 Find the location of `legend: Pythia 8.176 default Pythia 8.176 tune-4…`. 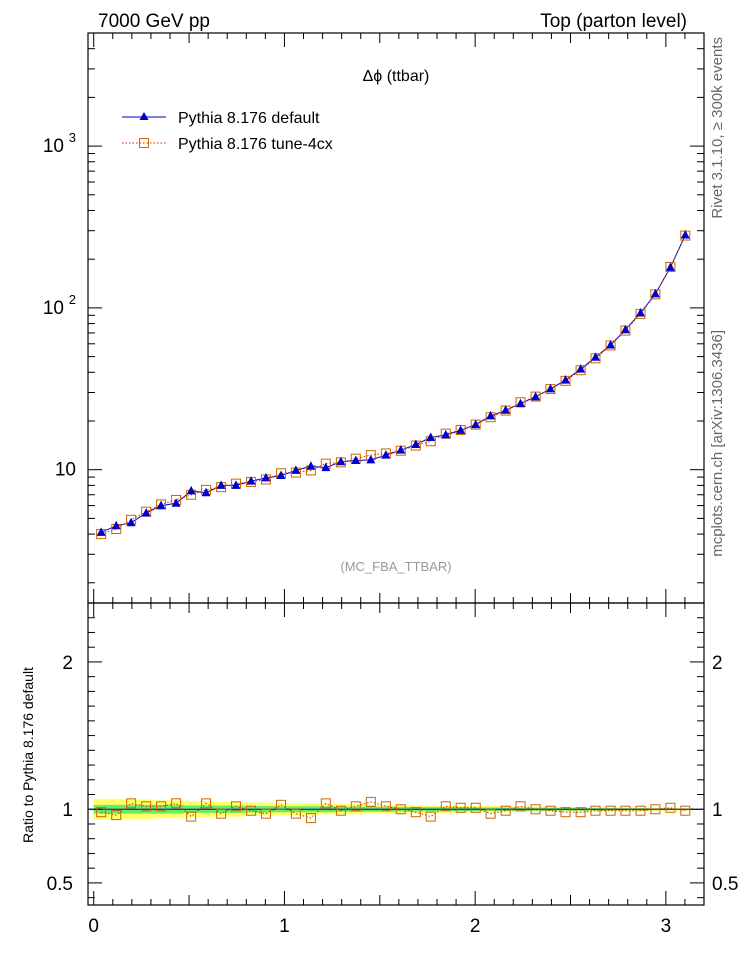

legend: Pythia 8.176 default Pythia 8.176 tune-4… is located at coordinates (227, 131).